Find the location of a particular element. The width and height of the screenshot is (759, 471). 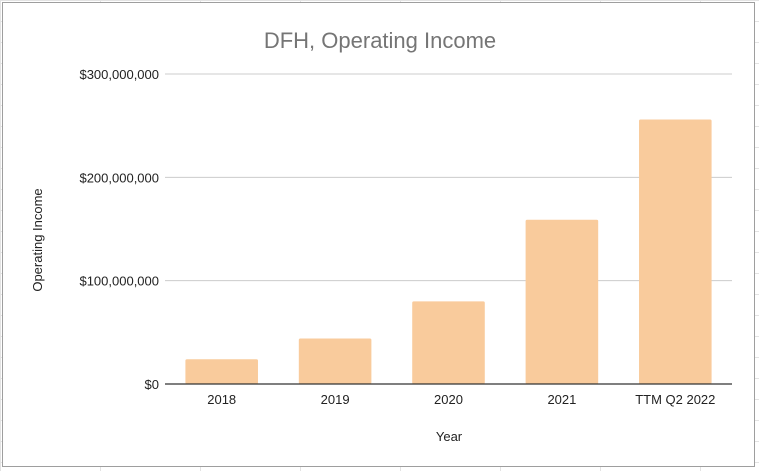

y-tick-label: $300,000,000 is located at coordinates (119, 74).